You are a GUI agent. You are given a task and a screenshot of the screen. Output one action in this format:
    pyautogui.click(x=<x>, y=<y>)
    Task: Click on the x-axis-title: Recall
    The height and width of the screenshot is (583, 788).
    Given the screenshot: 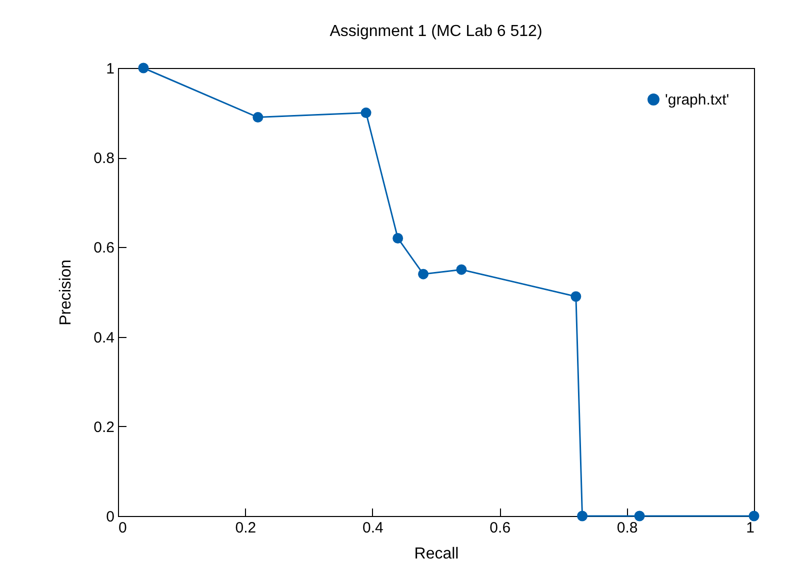 What is the action you would take?
    pyautogui.click(x=436, y=554)
    